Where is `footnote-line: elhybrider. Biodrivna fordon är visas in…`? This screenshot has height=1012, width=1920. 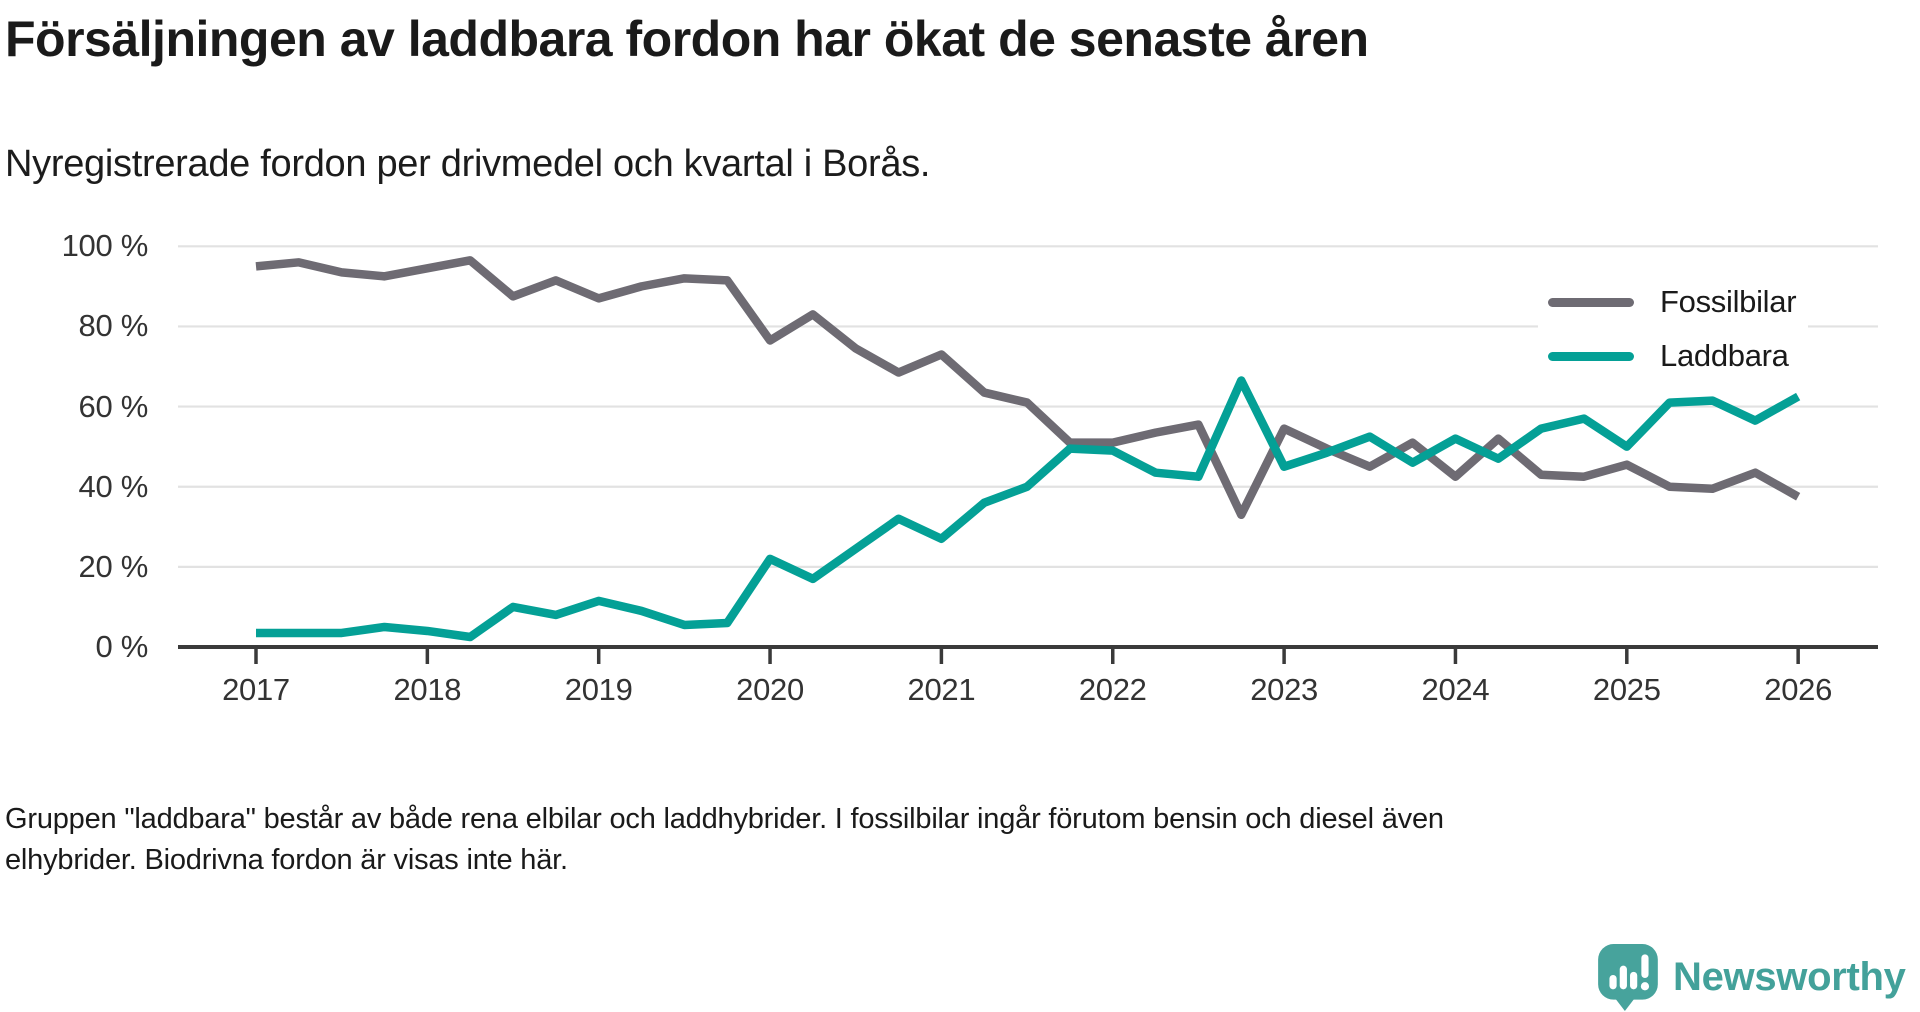 footnote-line: elhybrider. Biodrivna fordon är visas in… is located at coordinates (286, 860).